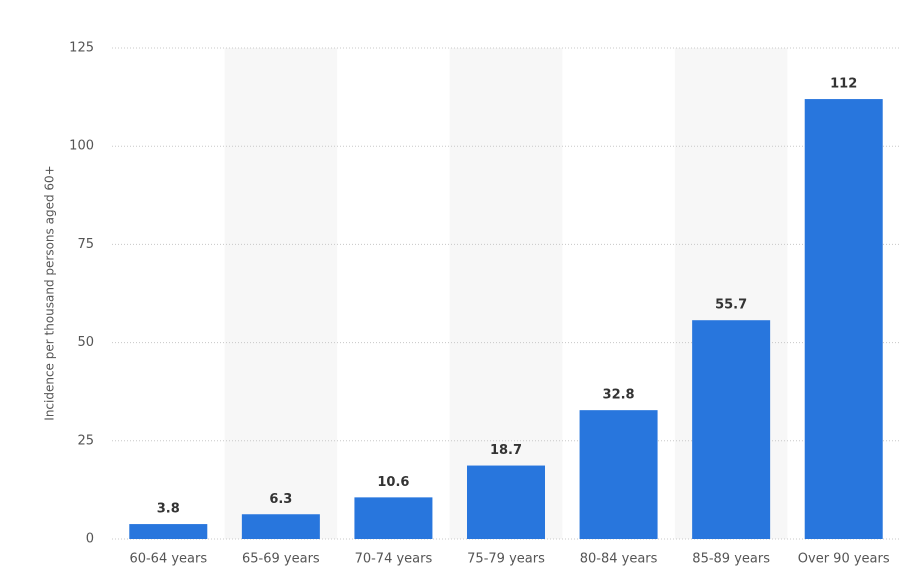 This screenshot has width=910, height=577. I want to click on y-tick-label: 75, so click(85, 244).